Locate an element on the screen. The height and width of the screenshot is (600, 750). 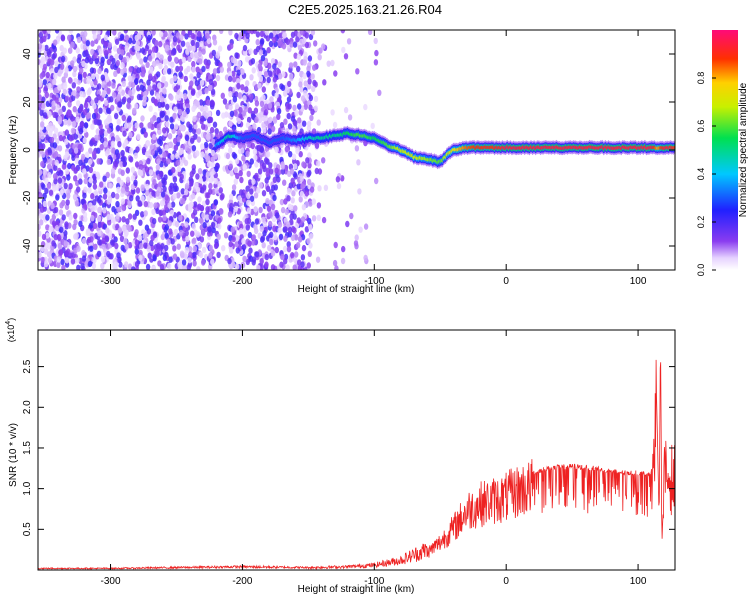
y-tick-label: 2.0 is located at coordinates (27, 407).